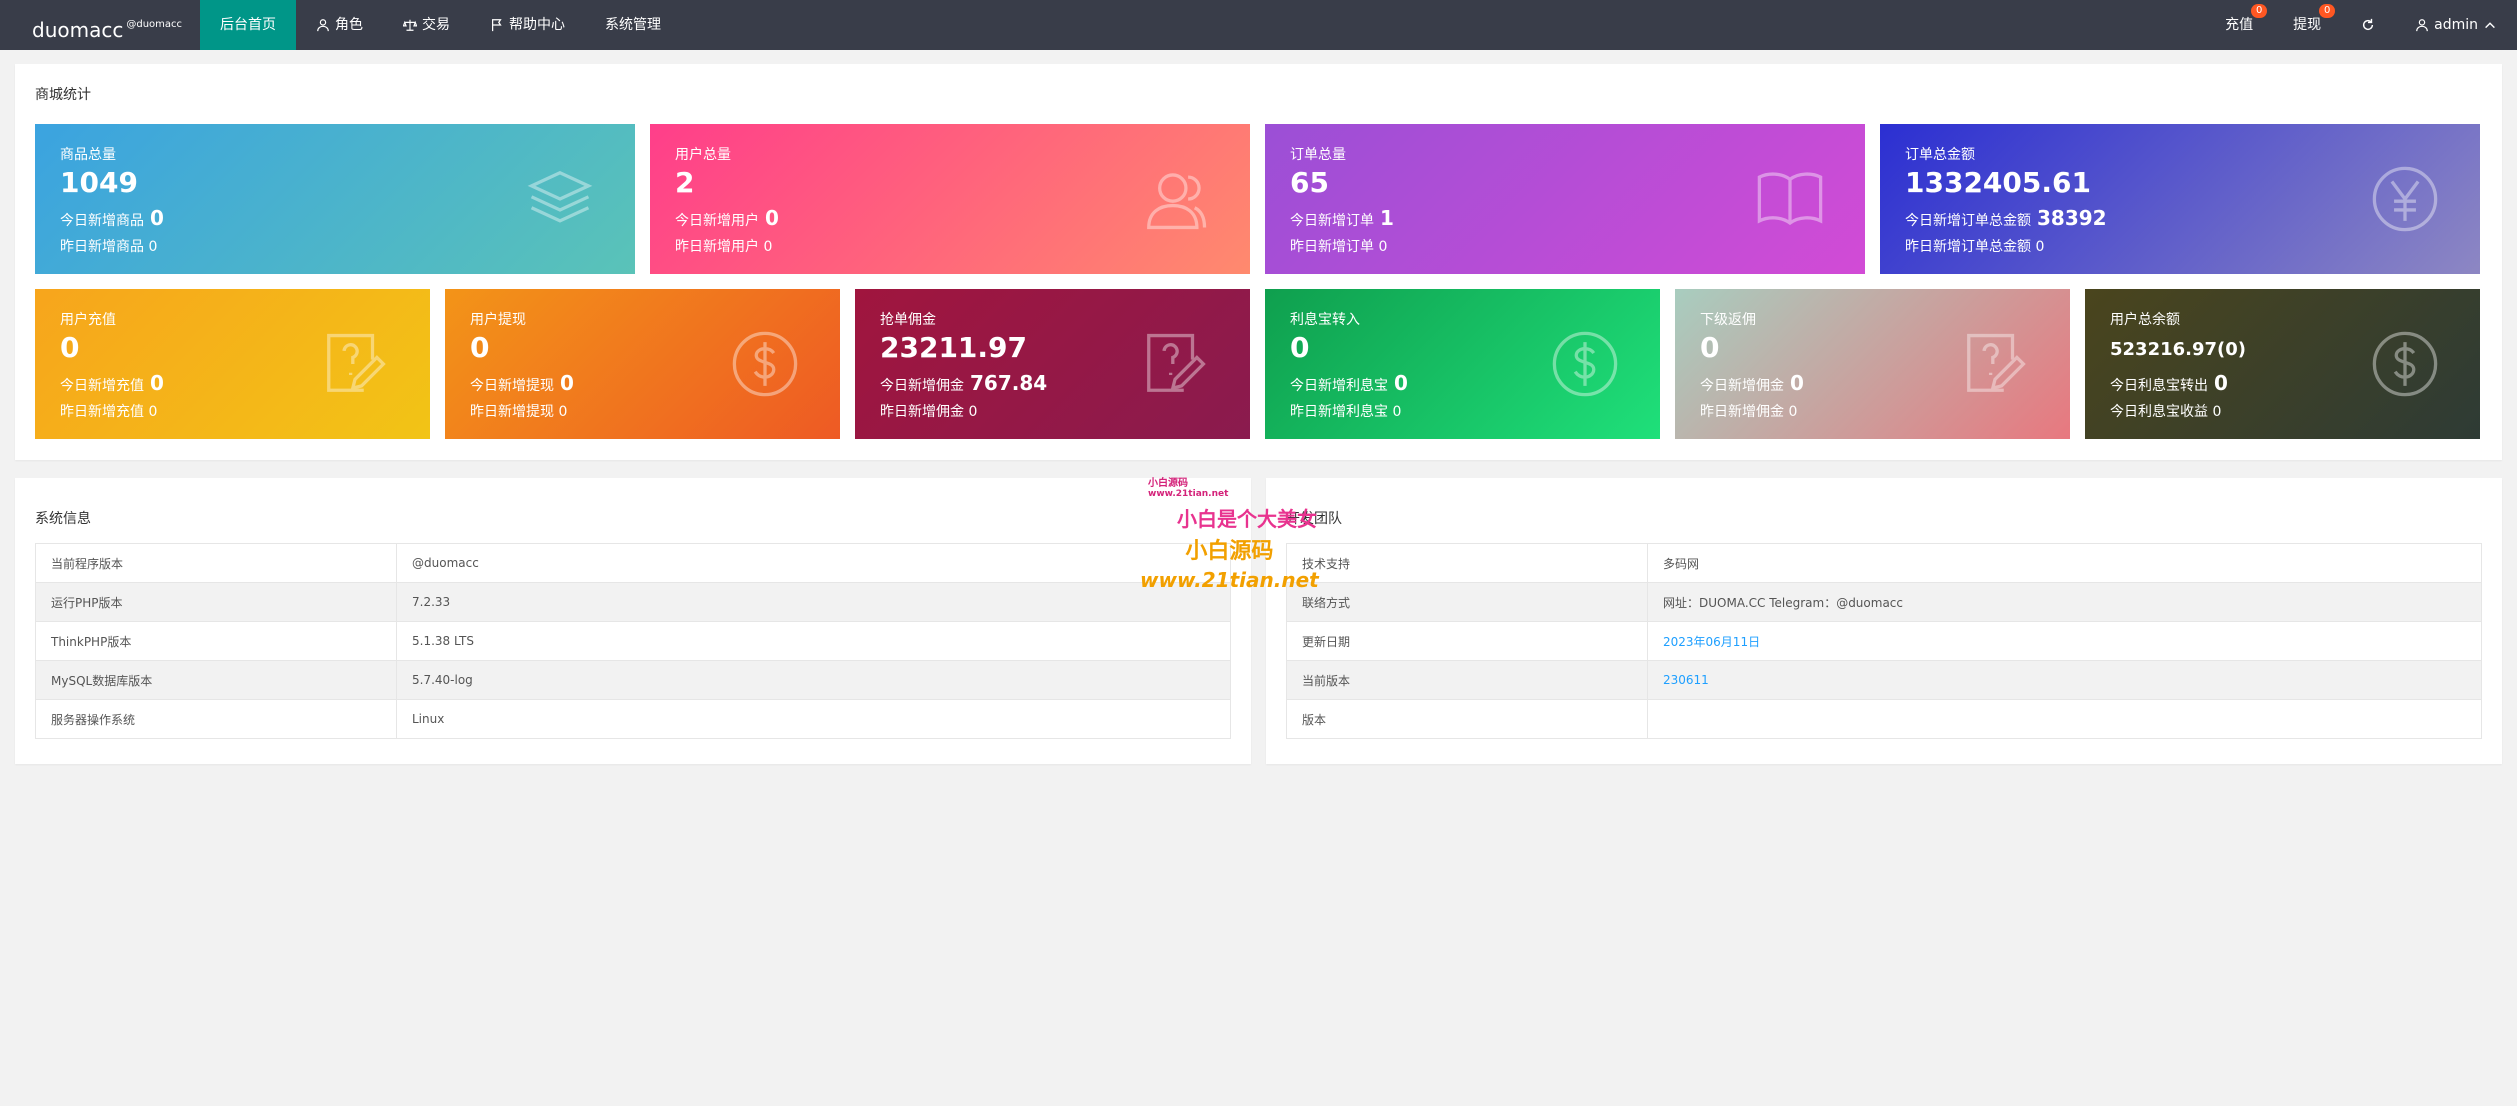 The image size is (2517, 1106). I want to click on update-date-link: 2023年06月11日, so click(2064, 641).